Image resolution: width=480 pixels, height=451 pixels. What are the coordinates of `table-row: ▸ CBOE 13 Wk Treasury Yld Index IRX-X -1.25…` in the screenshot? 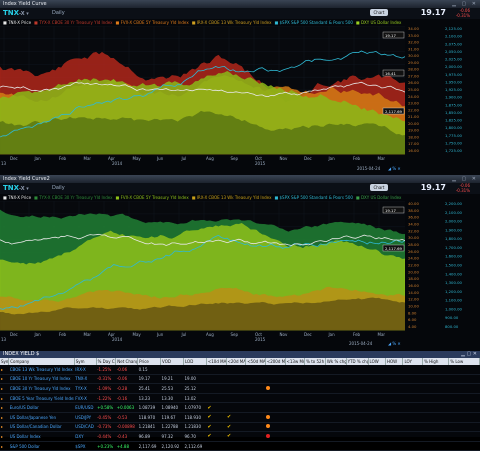 It's located at (240, 370).